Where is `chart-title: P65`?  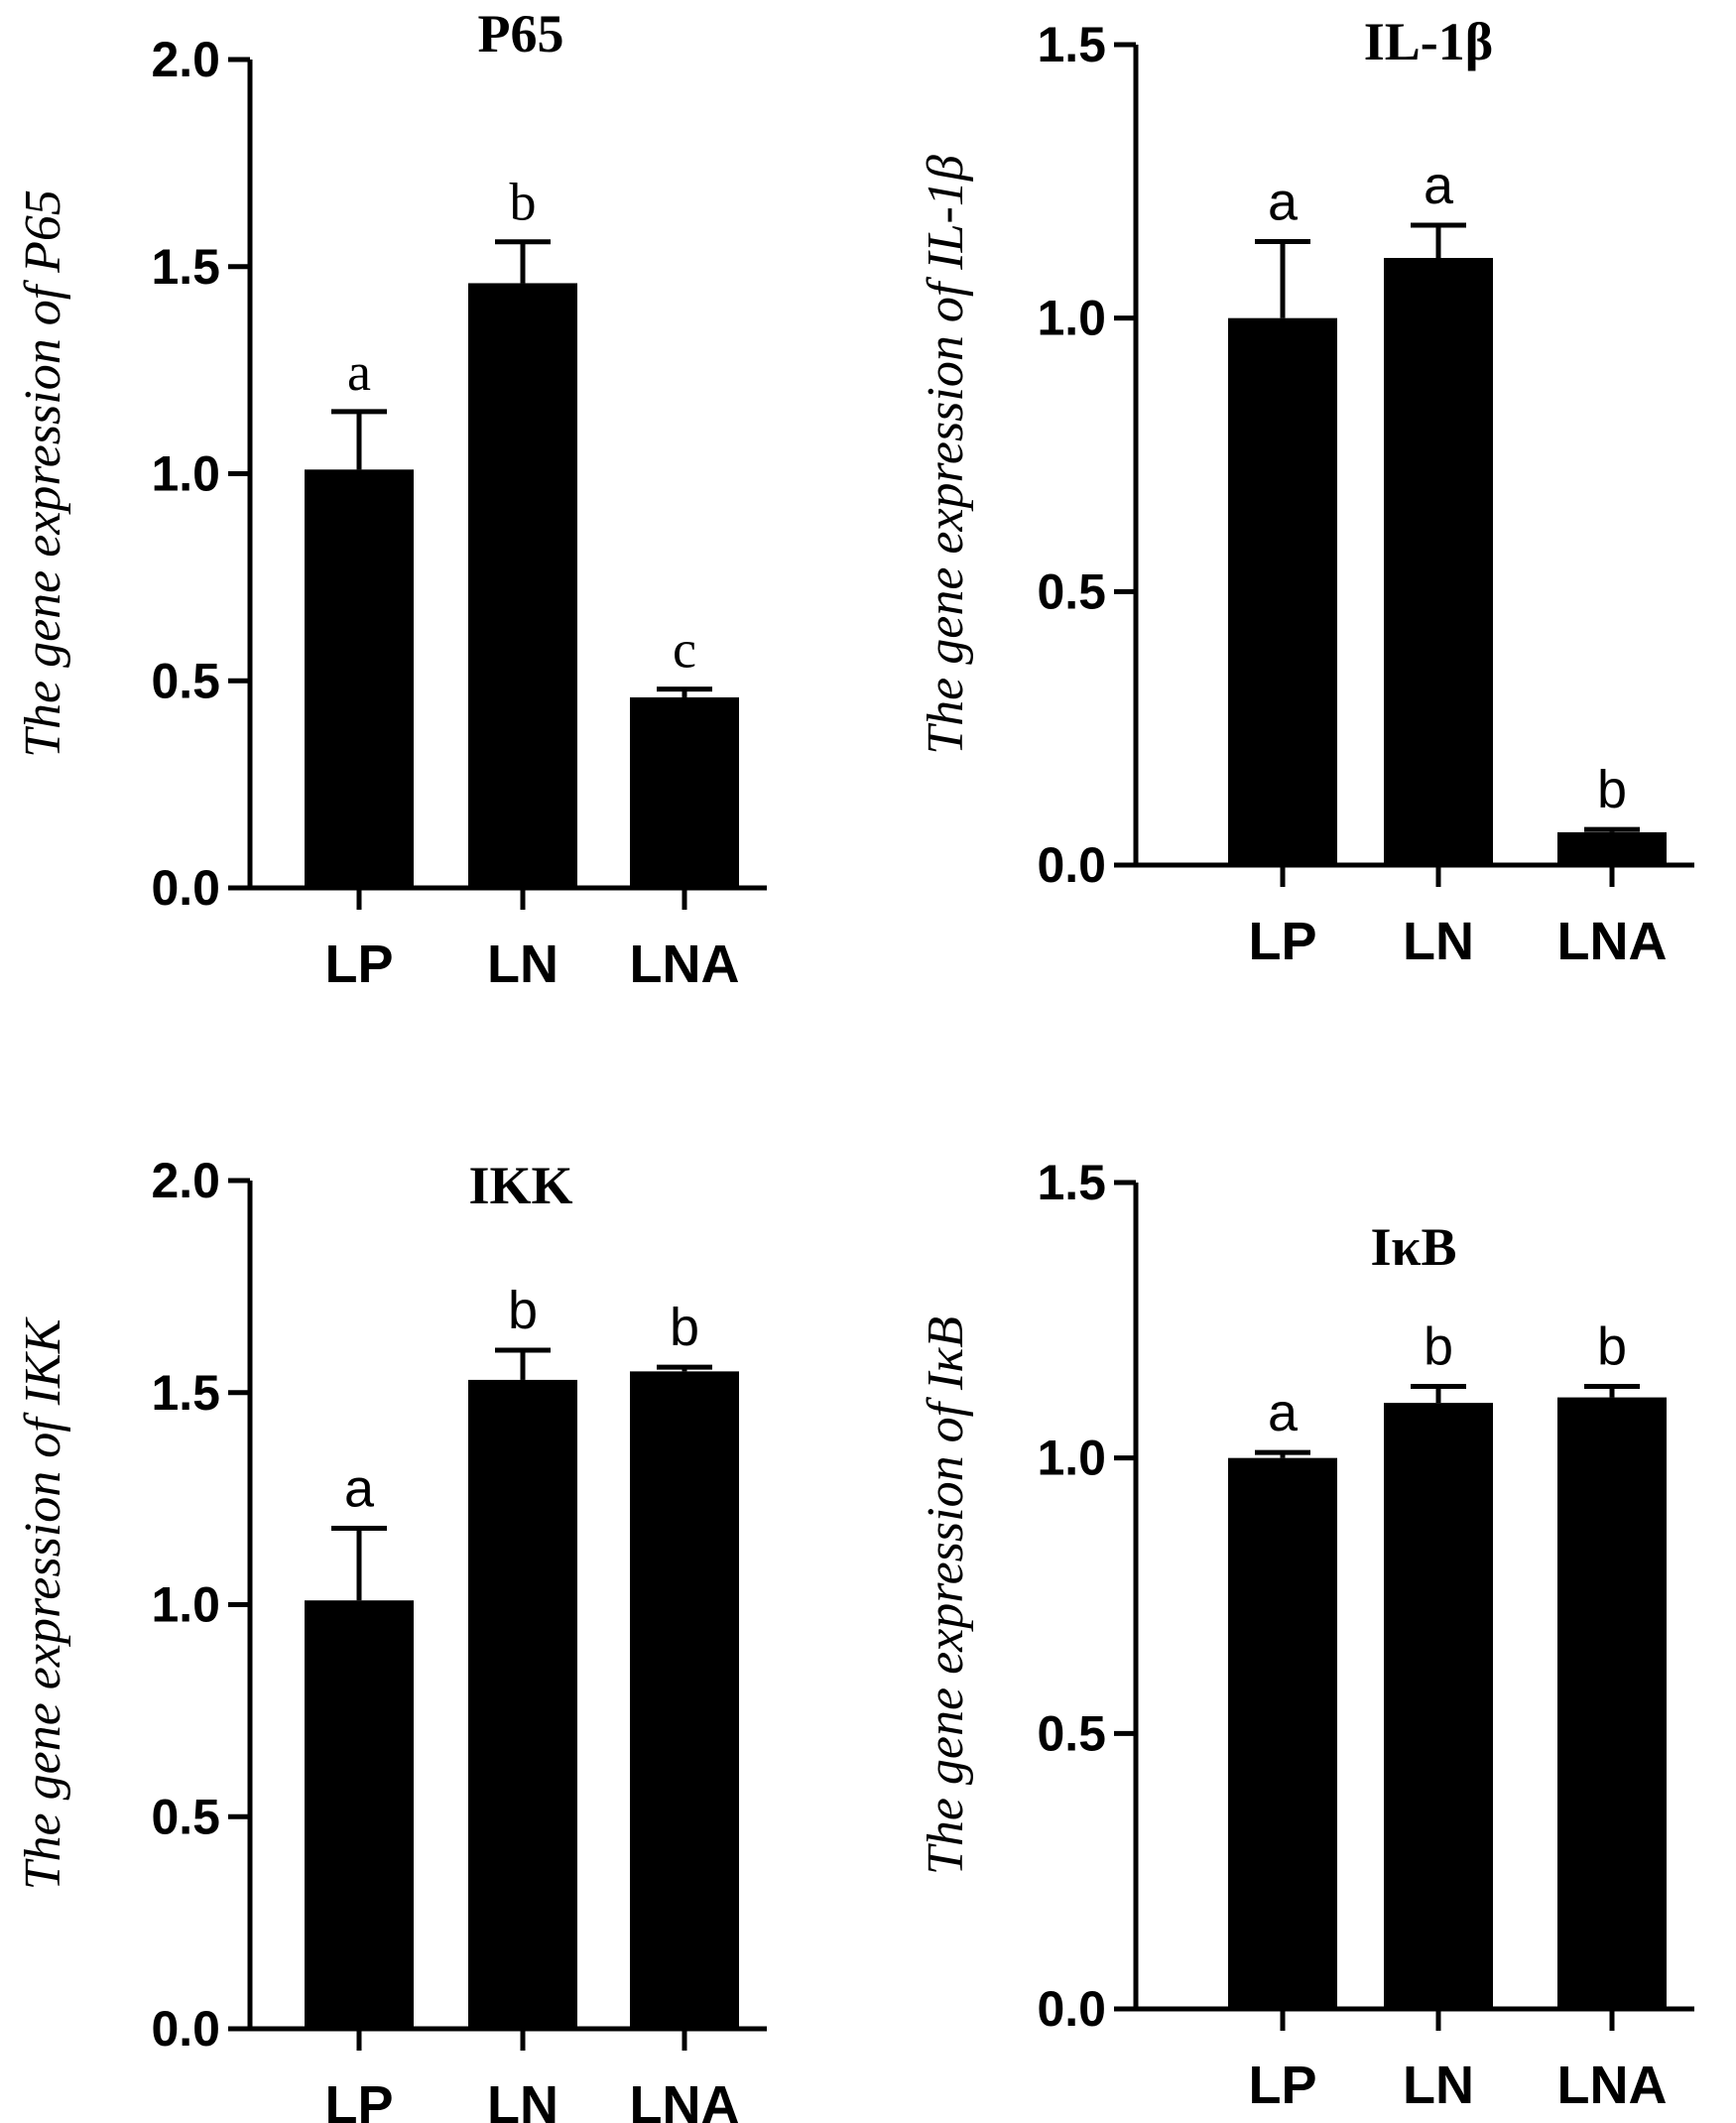
chart-title: P65 is located at coordinates (521, 34).